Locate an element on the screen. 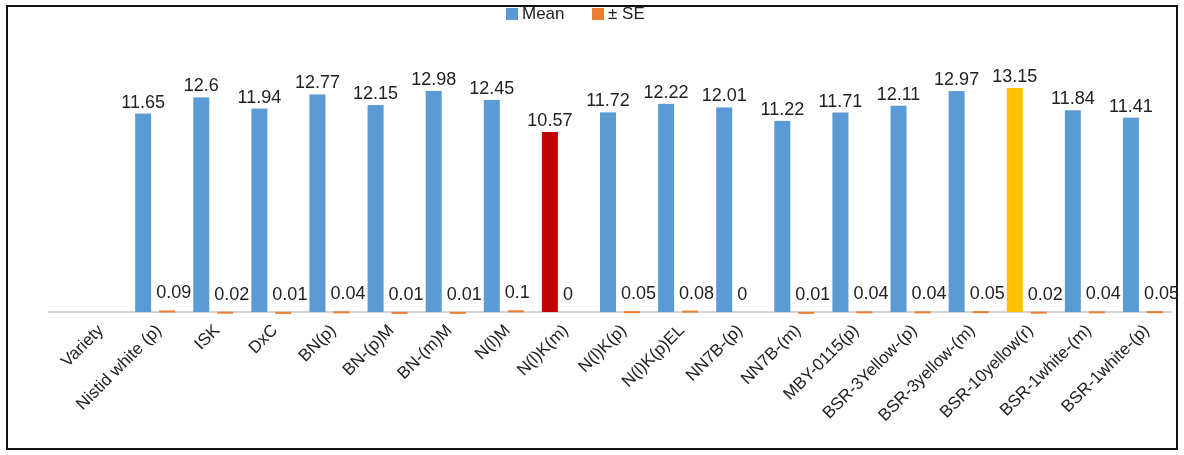  data-label: 0.09 is located at coordinates (174, 292).